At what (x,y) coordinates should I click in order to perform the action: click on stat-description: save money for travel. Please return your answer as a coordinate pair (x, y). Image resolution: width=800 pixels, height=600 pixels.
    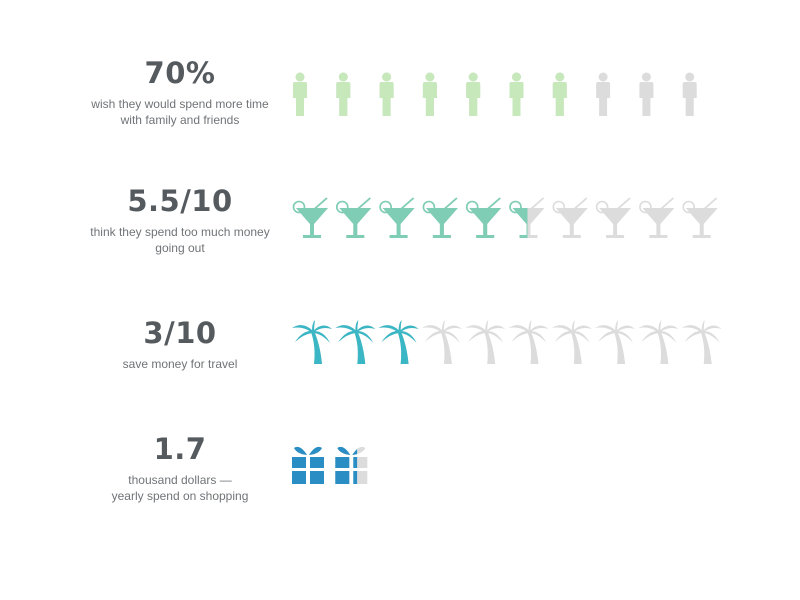
    Looking at the image, I should click on (180, 364).